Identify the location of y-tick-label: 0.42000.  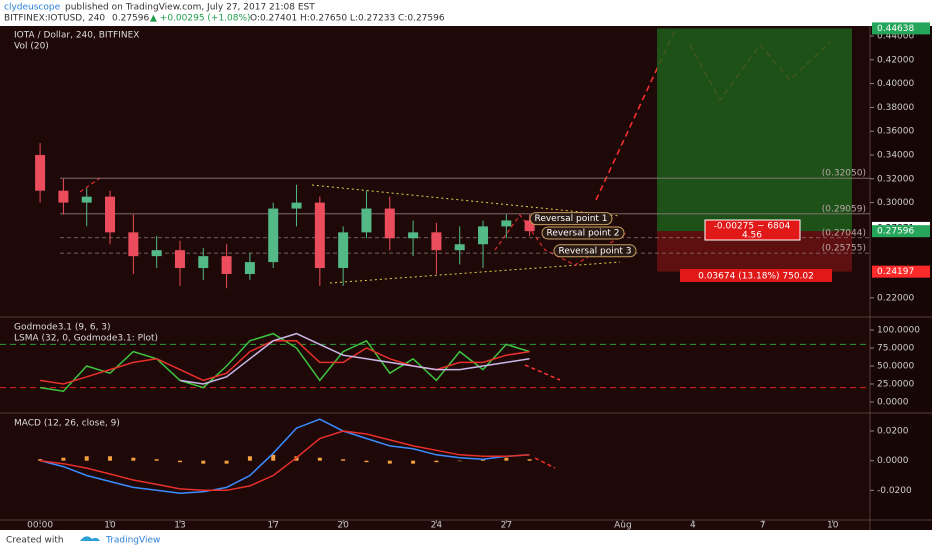
(895, 60).